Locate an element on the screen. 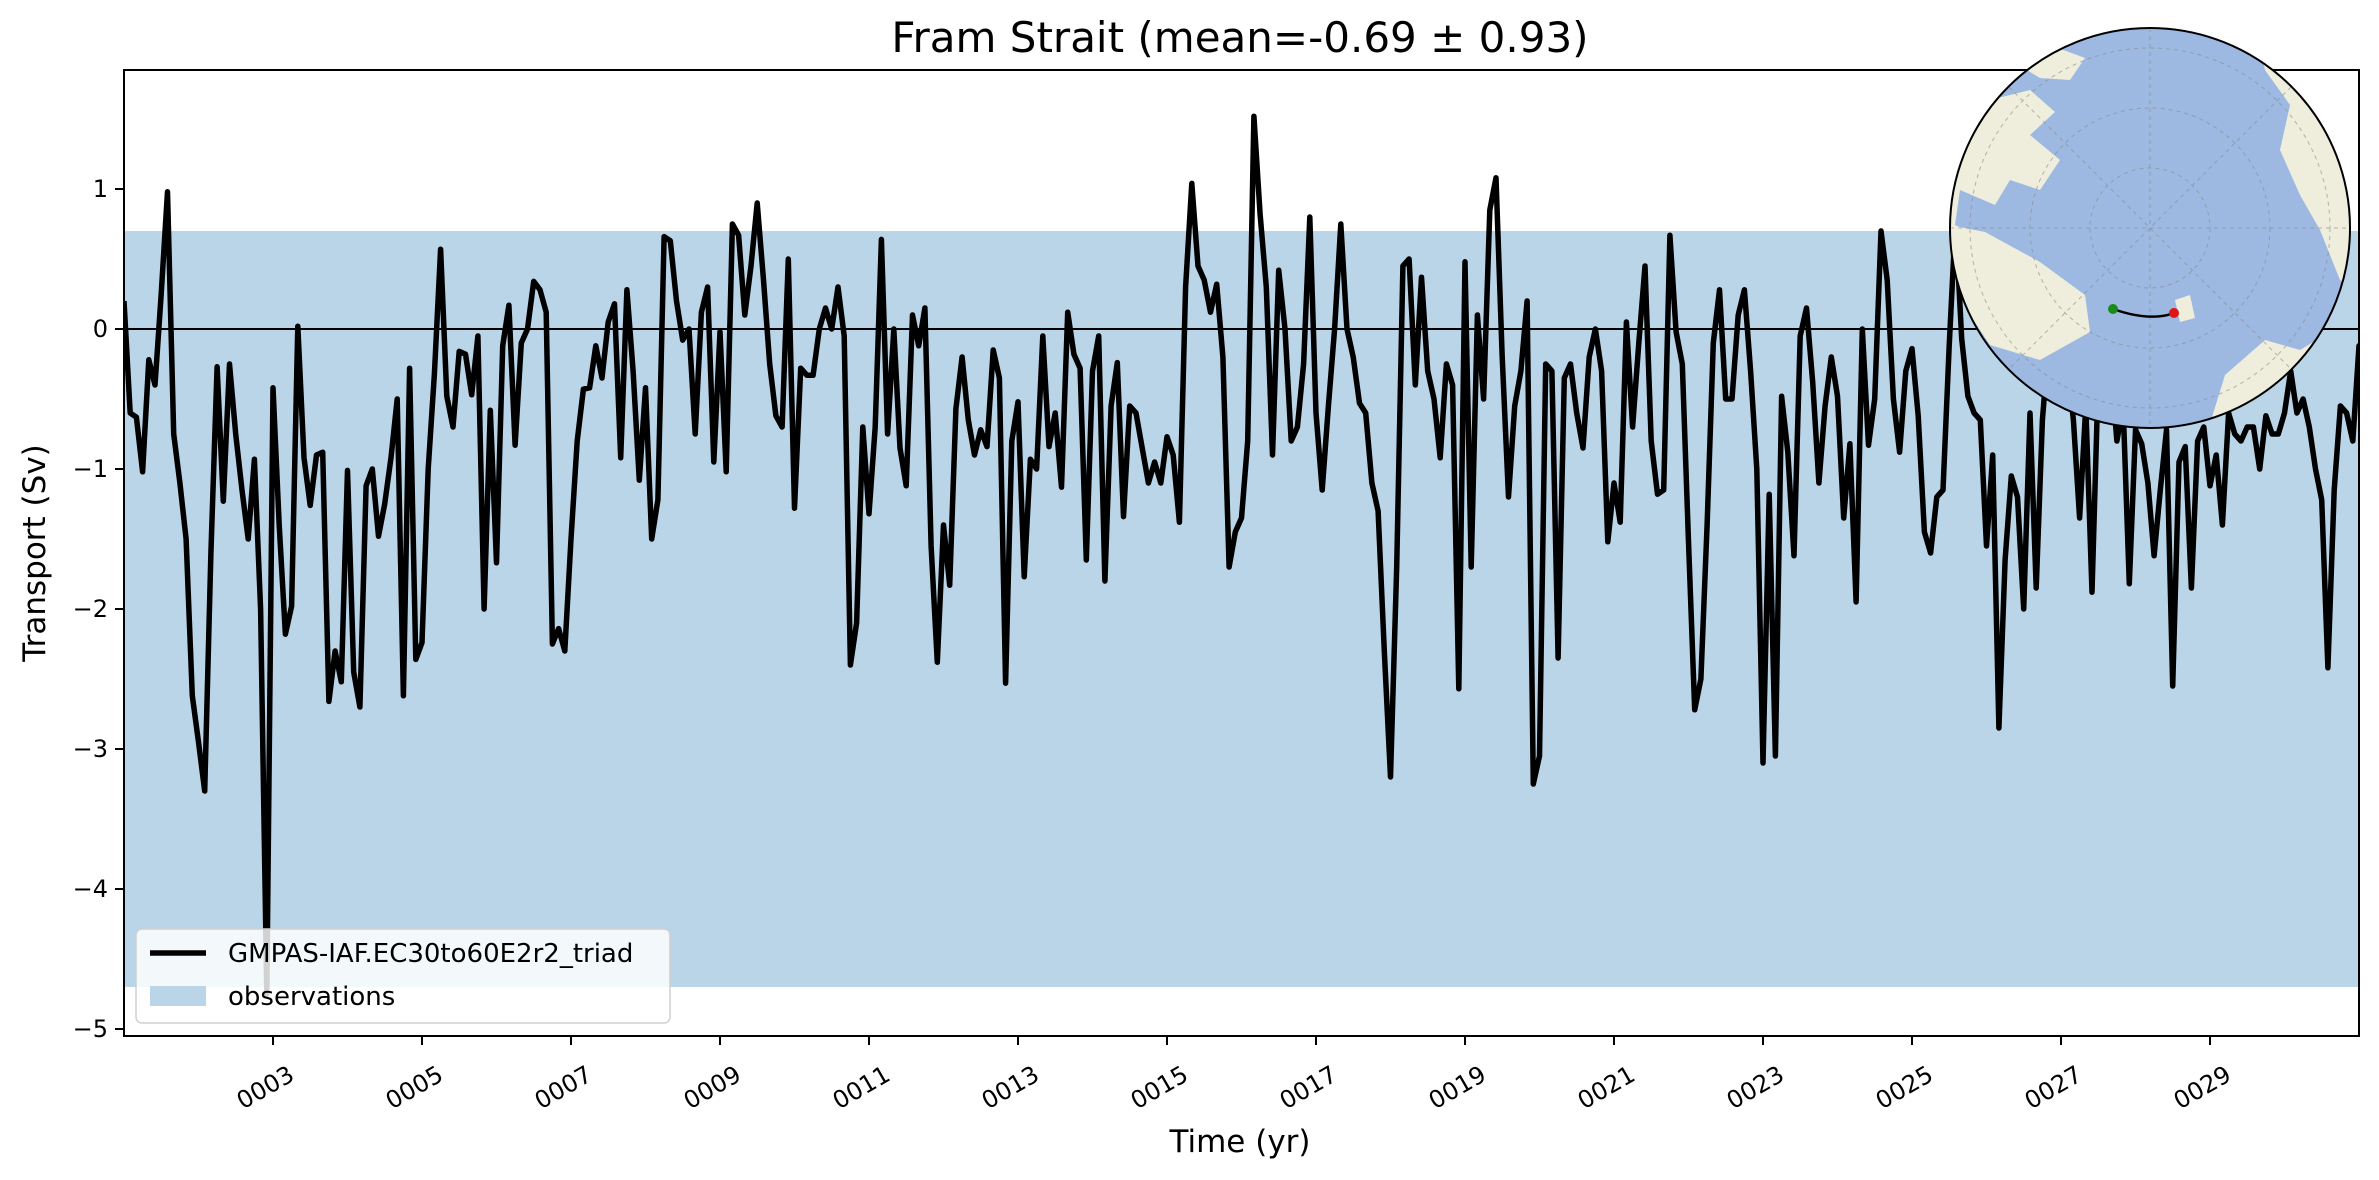  x-tick-label: 0027 is located at coordinates (2053, 1087).